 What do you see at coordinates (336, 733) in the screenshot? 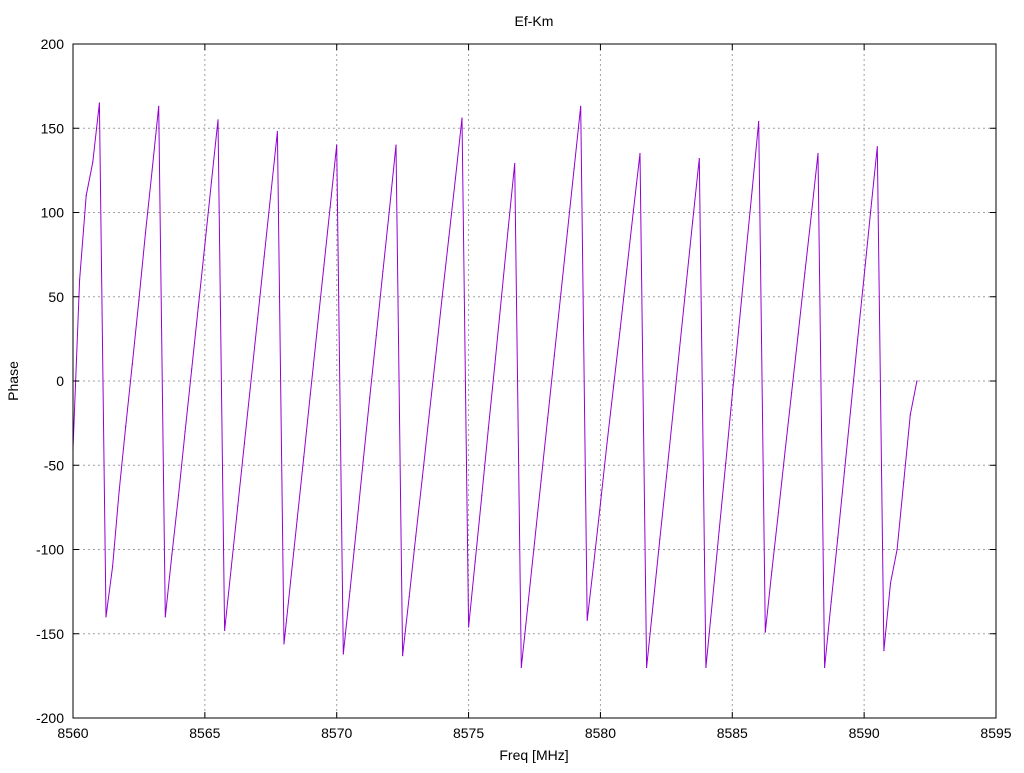
I see `x-tick-label: 8570` at bounding box center [336, 733].